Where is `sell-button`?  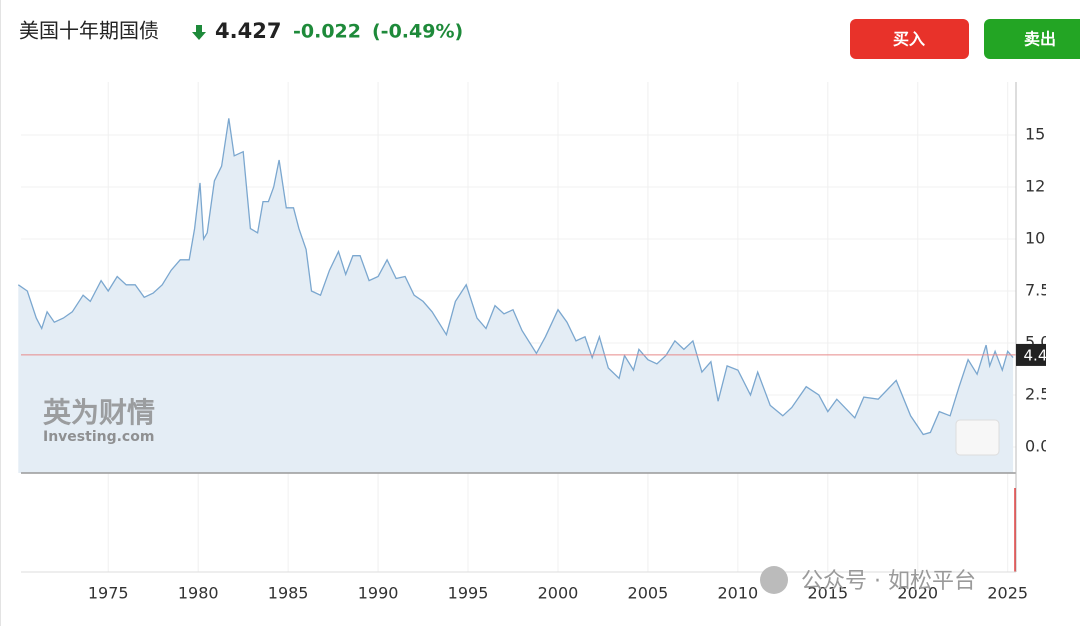 sell-button is located at coordinates (1032, 39).